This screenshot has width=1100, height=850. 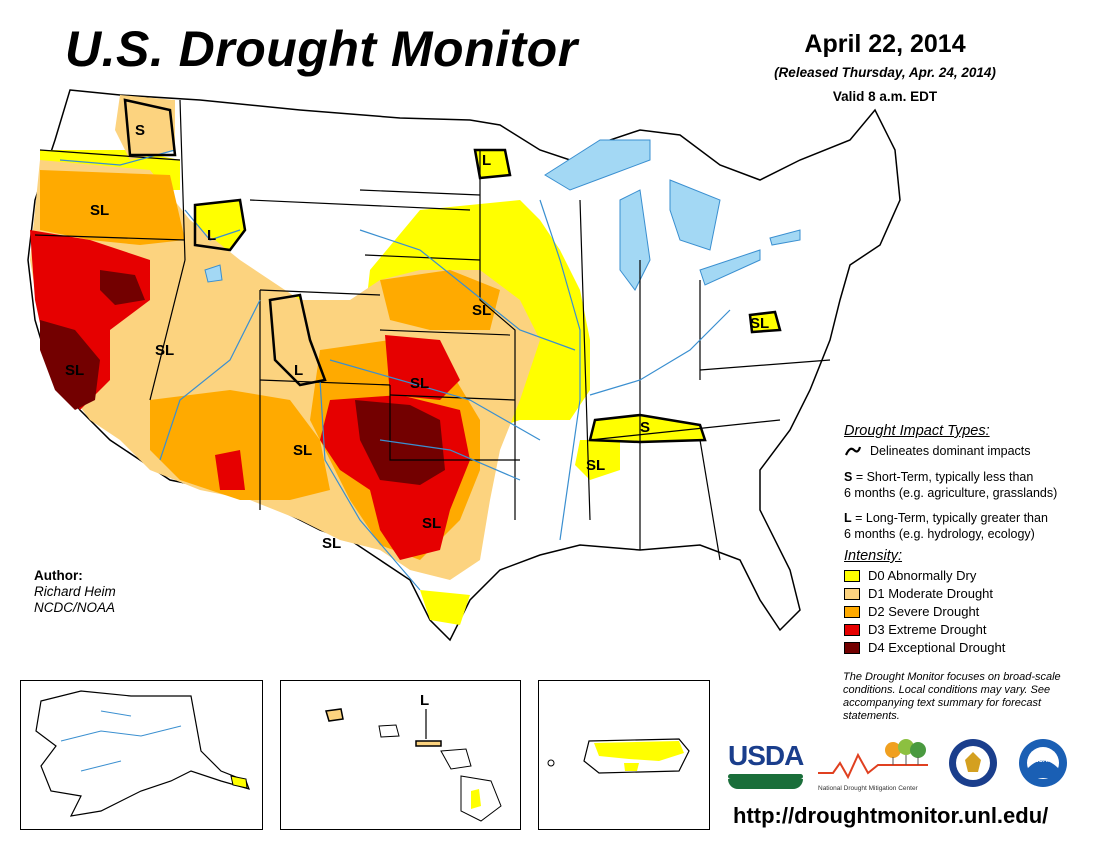 I want to click on border-nv-ut, so click(x=167, y=330).